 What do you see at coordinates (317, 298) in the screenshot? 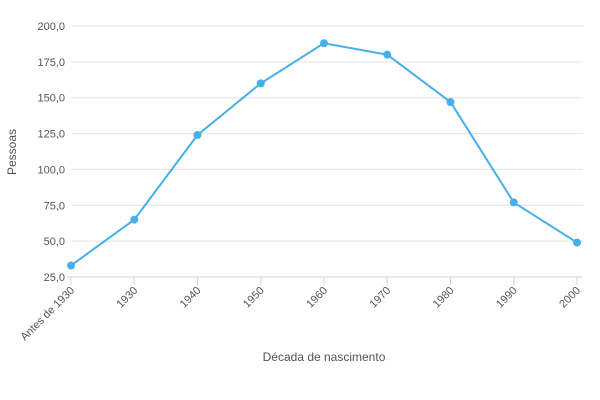
I see `x-tick-label: 1960` at bounding box center [317, 298].